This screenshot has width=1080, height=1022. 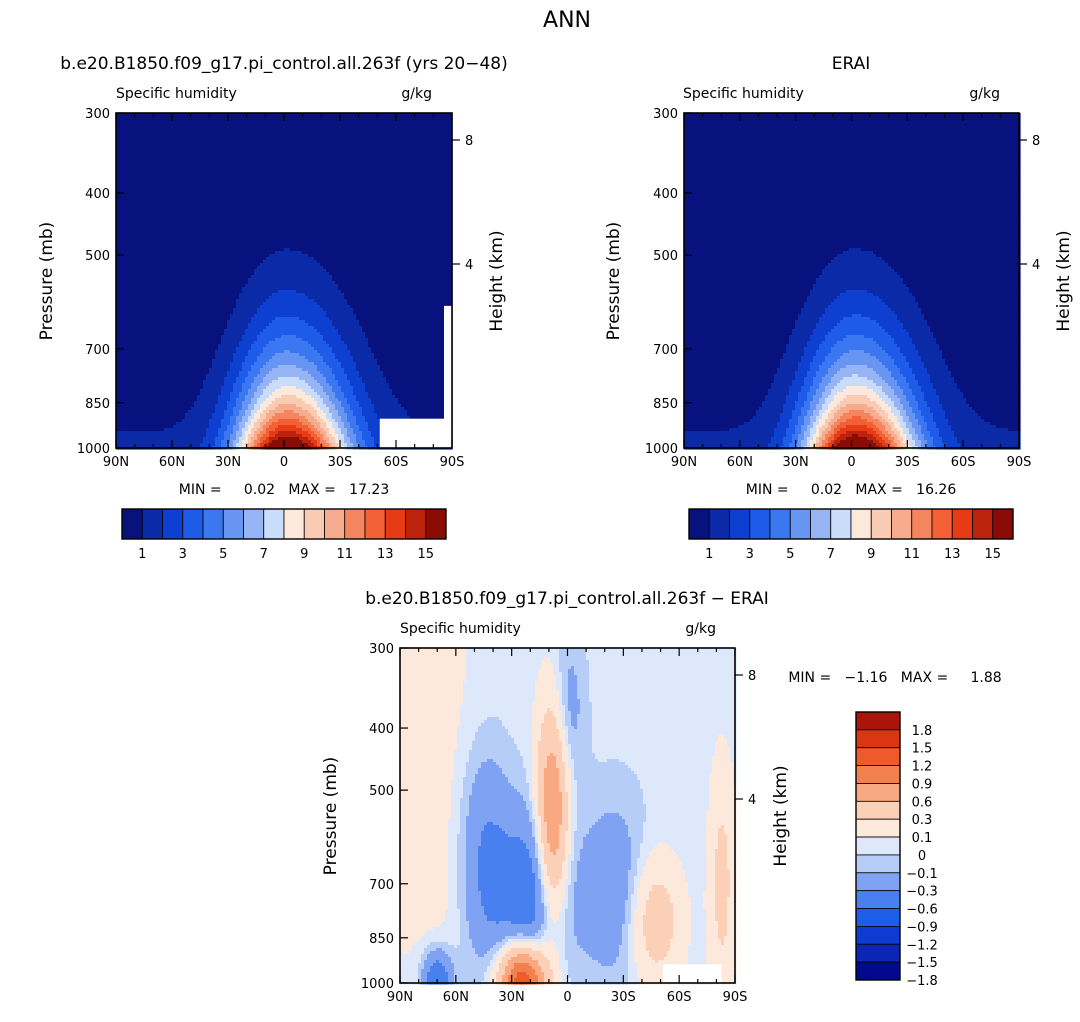 I want to click on panel-diff-missing-antarctica, so click(x=692, y=973).